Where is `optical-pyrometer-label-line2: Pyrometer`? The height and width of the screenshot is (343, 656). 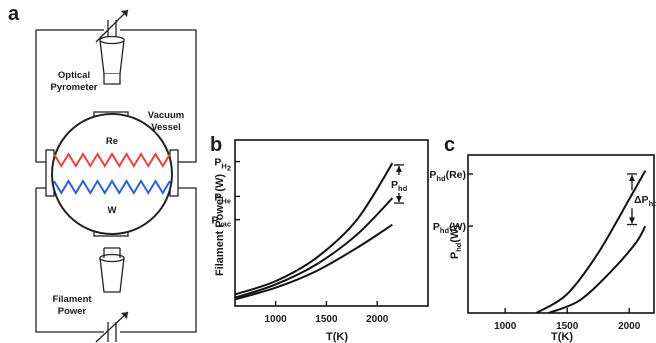 optical-pyrometer-label-line2: Pyrometer is located at coordinates (74, 87).